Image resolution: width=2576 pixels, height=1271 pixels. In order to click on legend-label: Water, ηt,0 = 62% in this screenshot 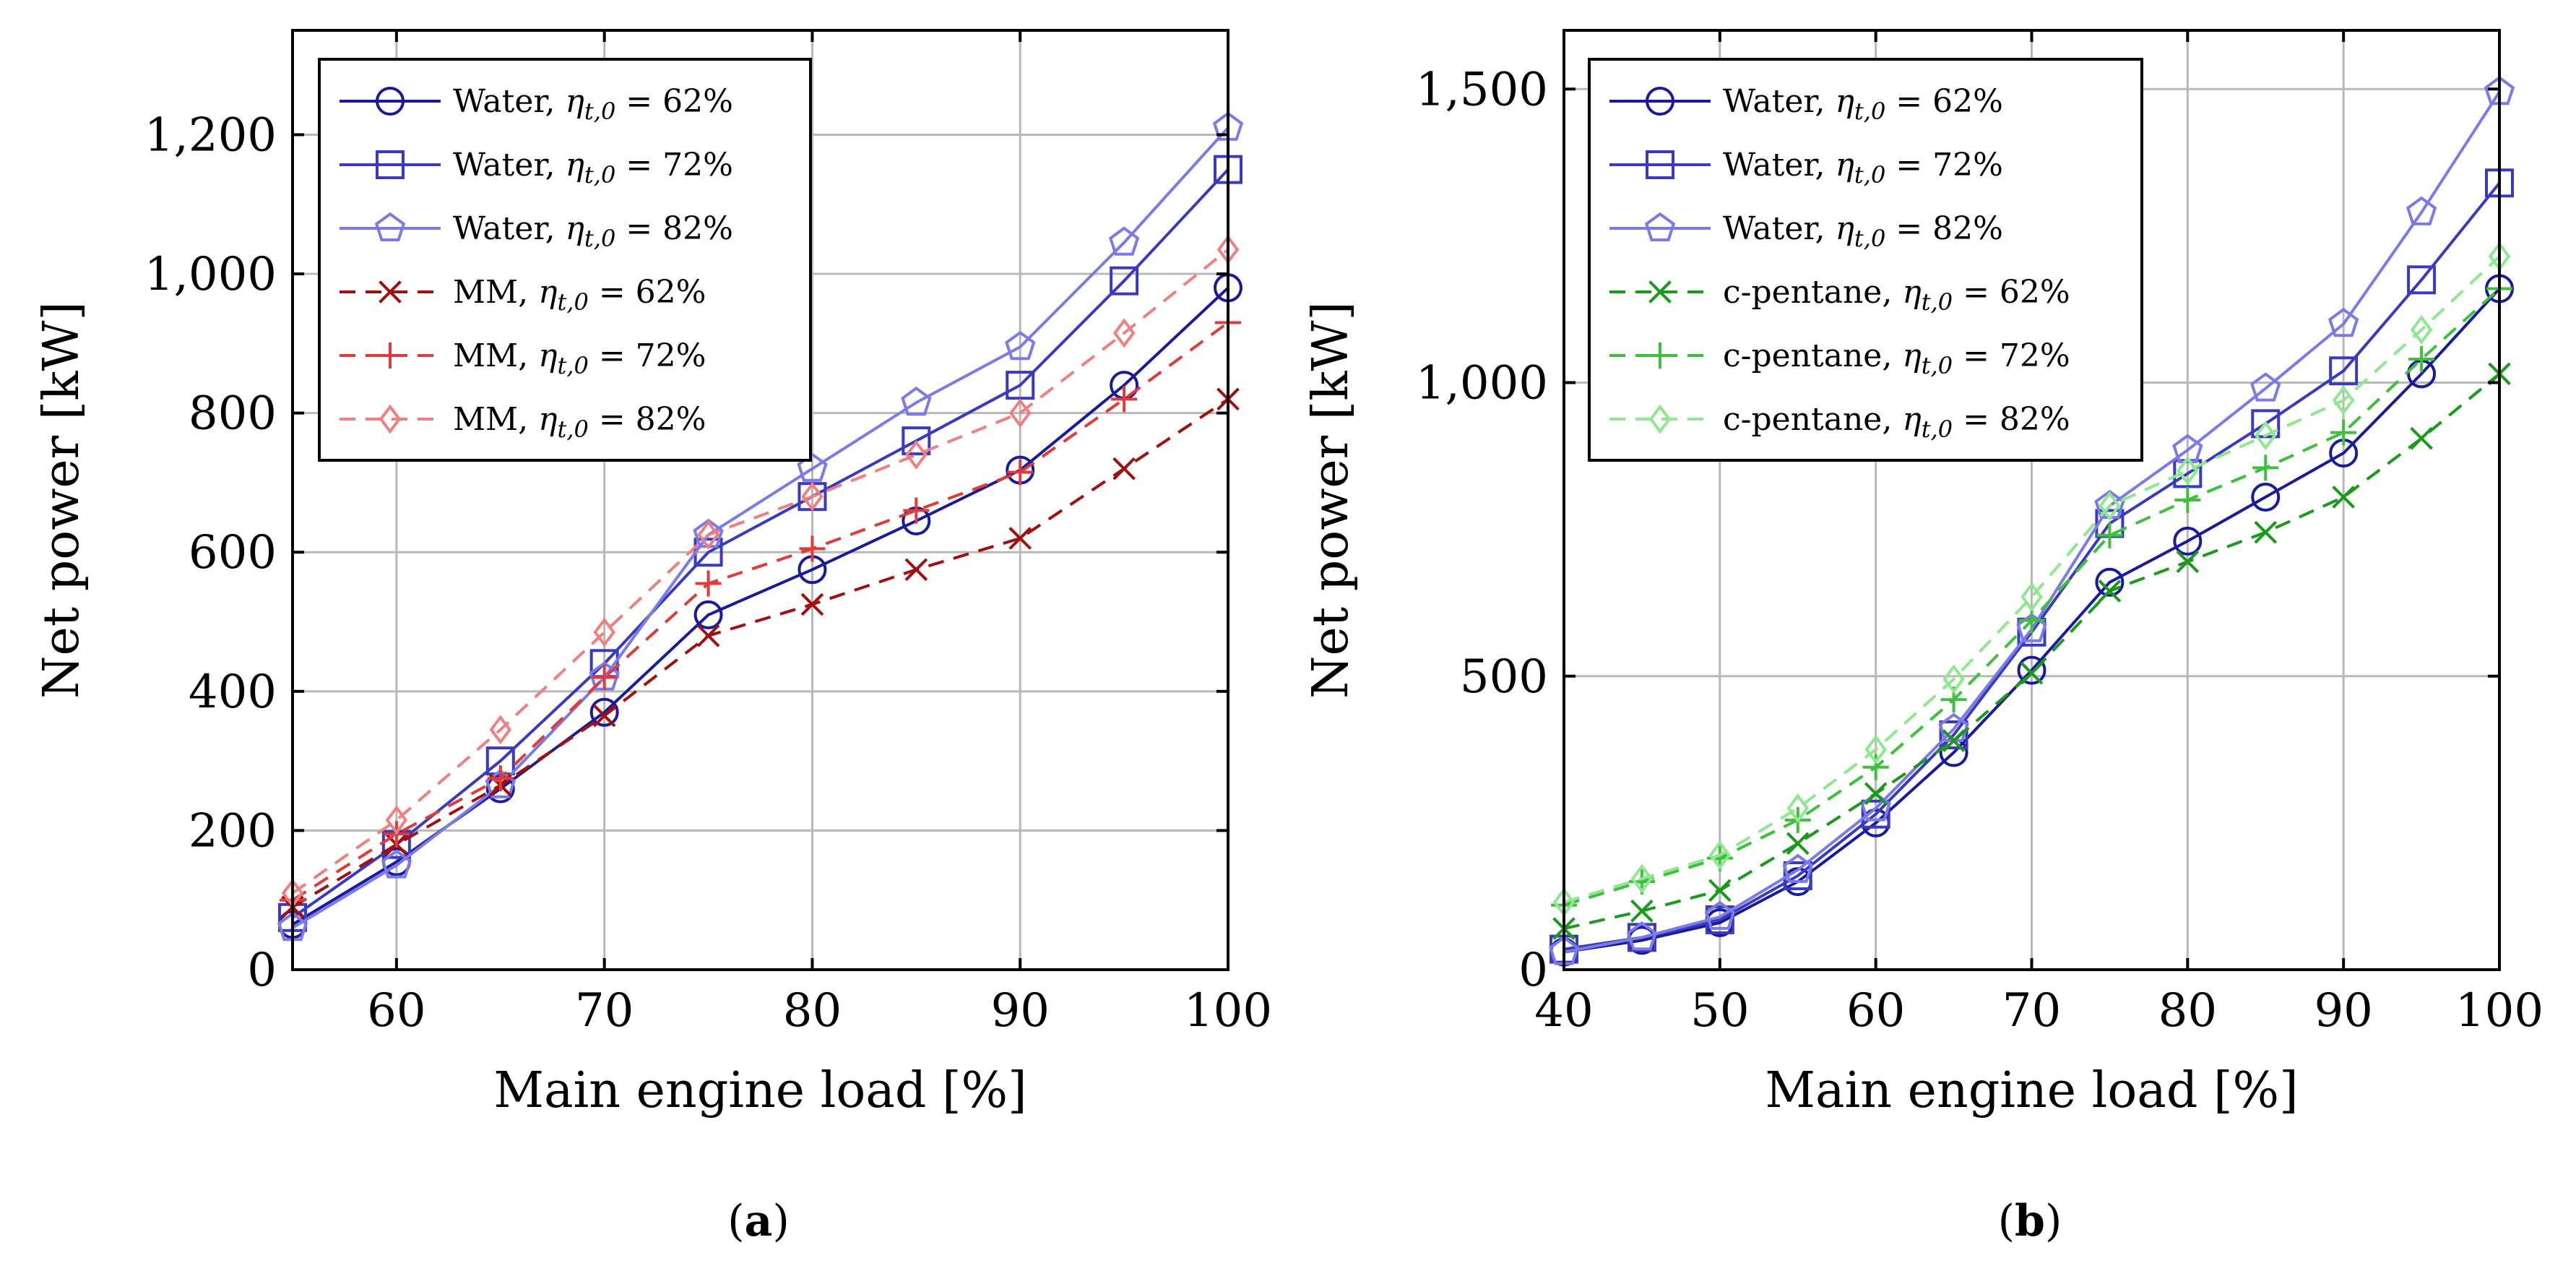, I will do `click(593, 104)`.